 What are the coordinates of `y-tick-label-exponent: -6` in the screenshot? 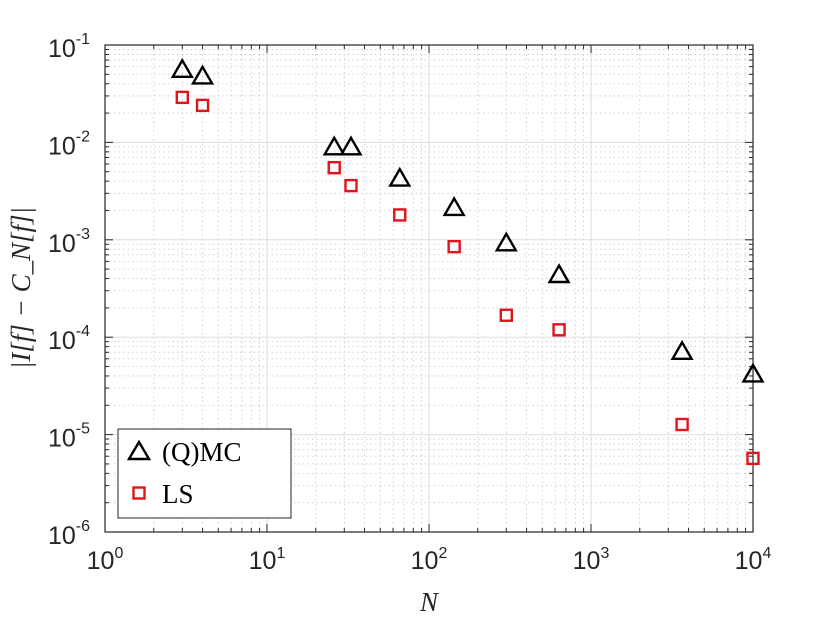 It's located at (83, 526).